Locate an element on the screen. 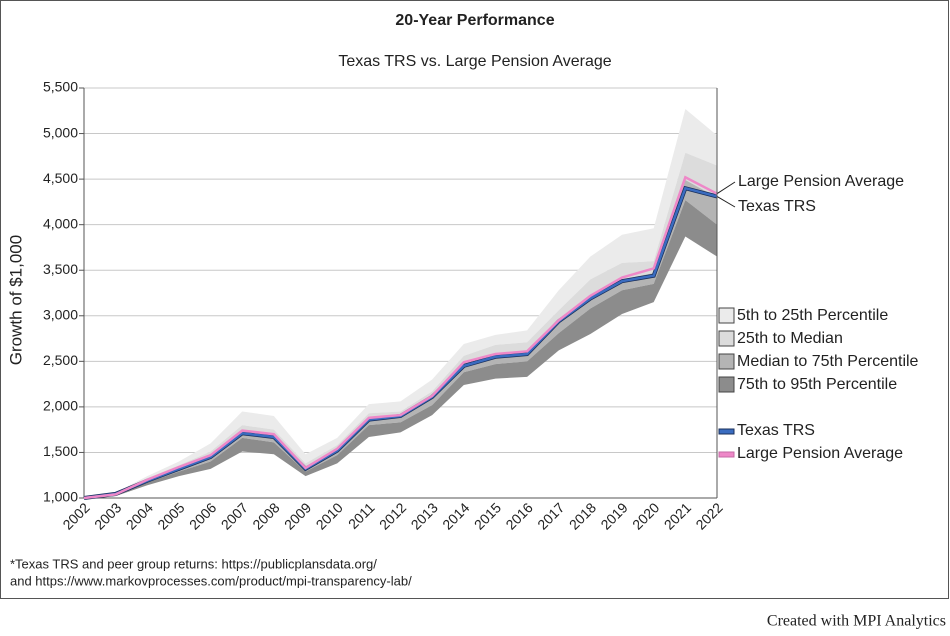 This screenshot has width=950, height=636. y-tick-label: 1,000 is located at coordinates (60, 497).